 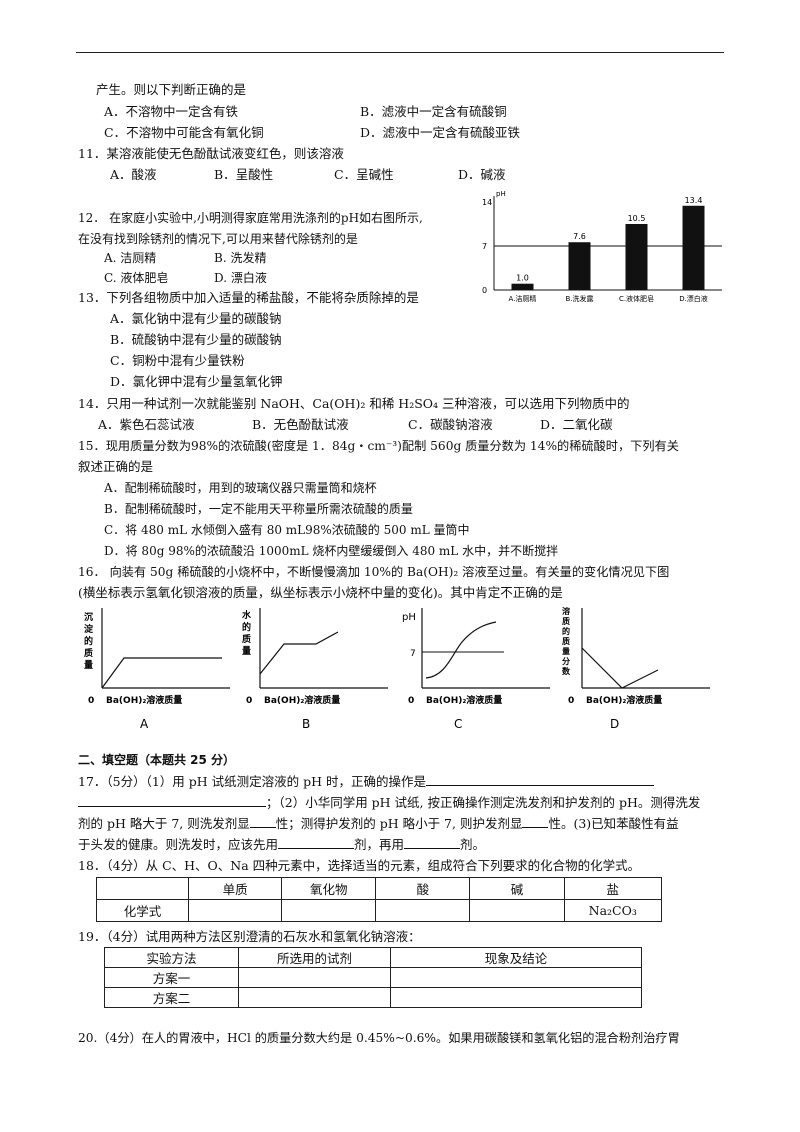 What do you see at coordinates (483, 802) in the screenshot?
I see `q17-line2-text: ；（2）小华同学用 pH 试纸, 按正确操作测定洗发剂和护发剂的 pH。测得洗发` at bounding box center [483, 802].